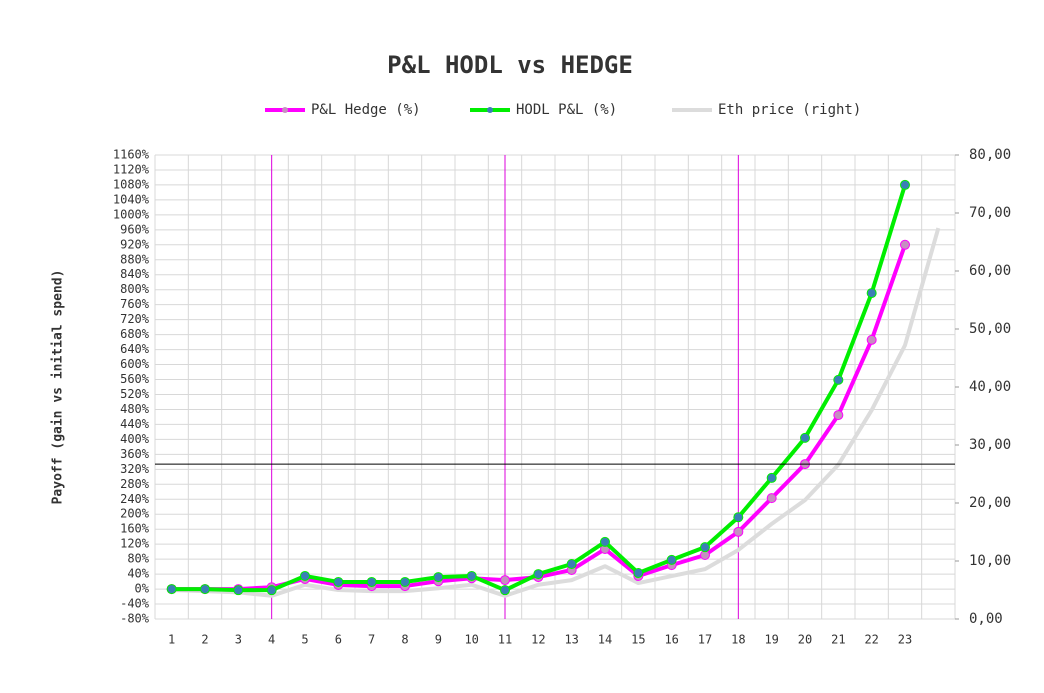  What do you see at coordinates (404, 640) in the screenshot?
I see `x-tick-label: 8` at bounding box center [404, 640].